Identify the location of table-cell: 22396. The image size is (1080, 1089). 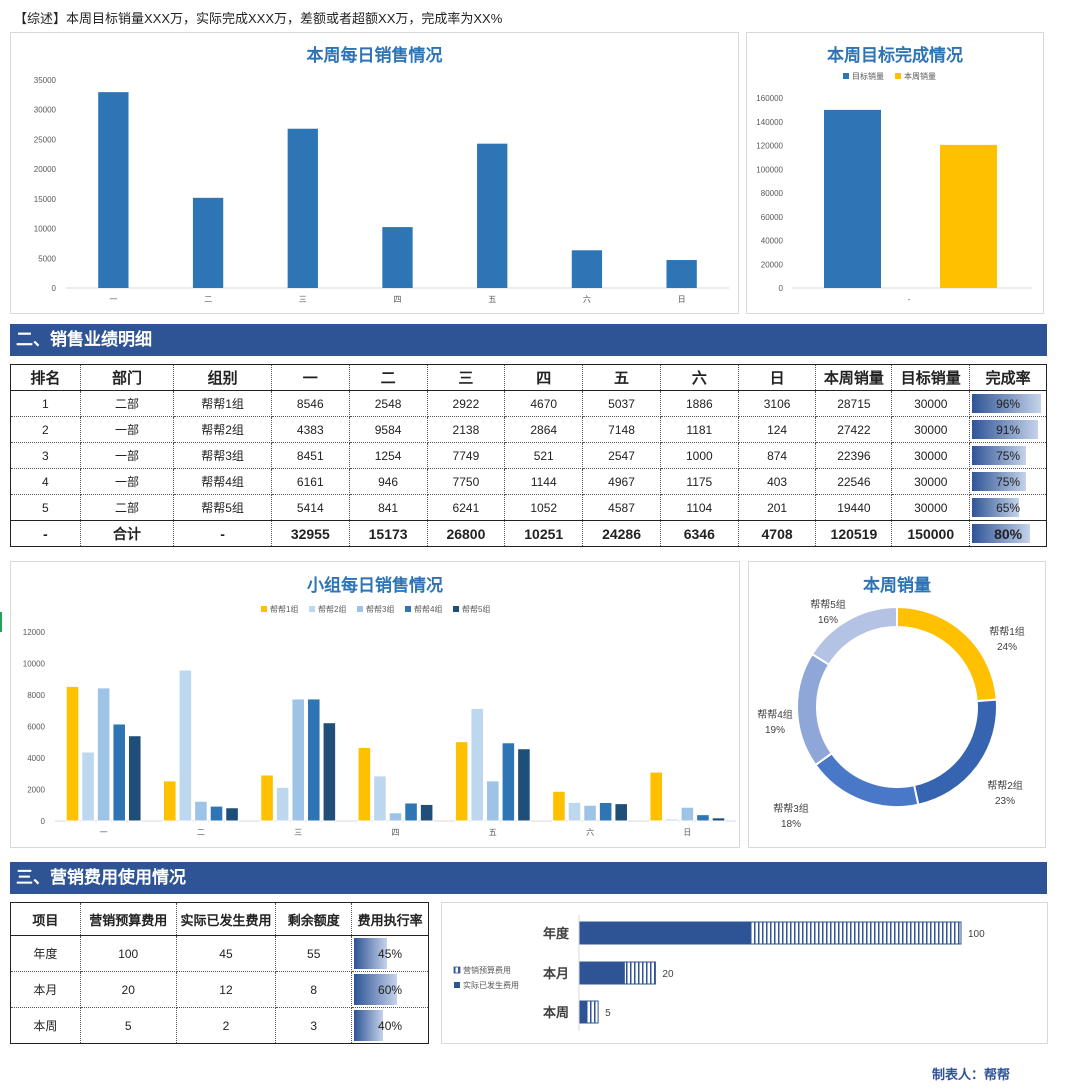
(854, 455).